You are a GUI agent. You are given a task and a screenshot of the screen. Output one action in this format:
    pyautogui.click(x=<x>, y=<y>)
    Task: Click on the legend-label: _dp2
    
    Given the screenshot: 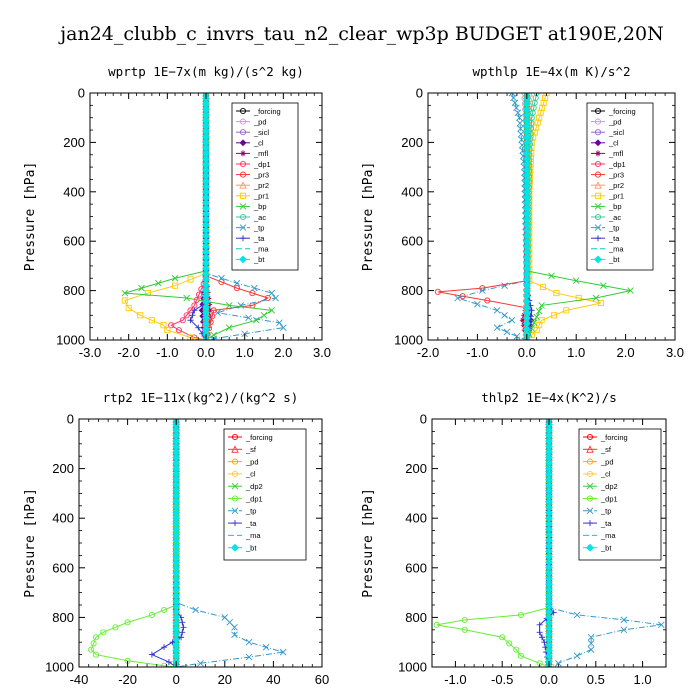 What is the action you would take?
    pyautogui.click(x=254, y=486)
    